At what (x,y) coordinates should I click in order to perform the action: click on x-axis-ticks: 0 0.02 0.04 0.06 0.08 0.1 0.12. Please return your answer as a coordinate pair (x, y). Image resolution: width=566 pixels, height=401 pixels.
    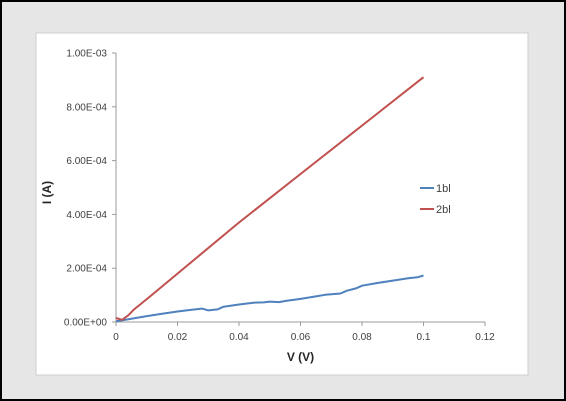
    Looking at the image, I should click on (304, 332).